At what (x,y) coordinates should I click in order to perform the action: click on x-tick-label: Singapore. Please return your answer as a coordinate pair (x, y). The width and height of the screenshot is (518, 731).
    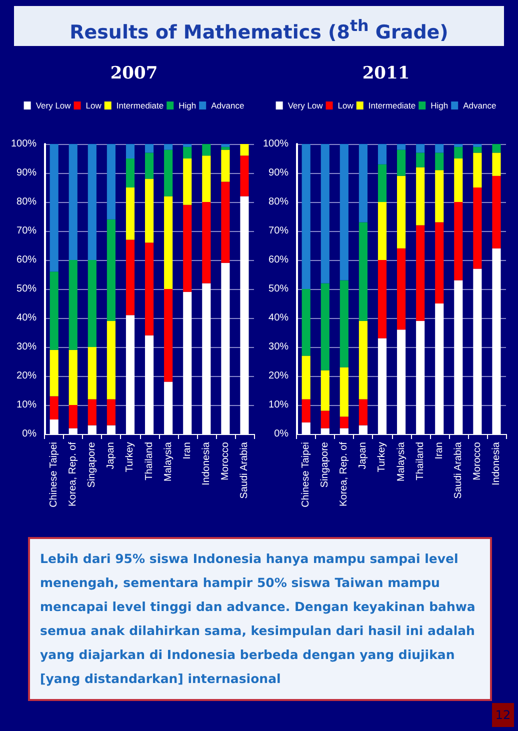
    Looking at the image, I should click on (325, 465).